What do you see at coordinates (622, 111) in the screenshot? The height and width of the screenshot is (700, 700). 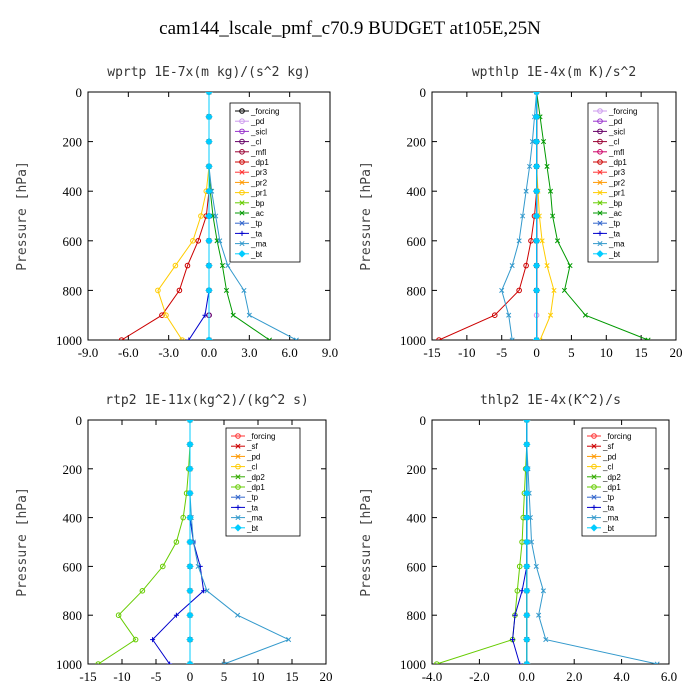 I see `legend-label: _forcing` at bounding box center [622, 111].